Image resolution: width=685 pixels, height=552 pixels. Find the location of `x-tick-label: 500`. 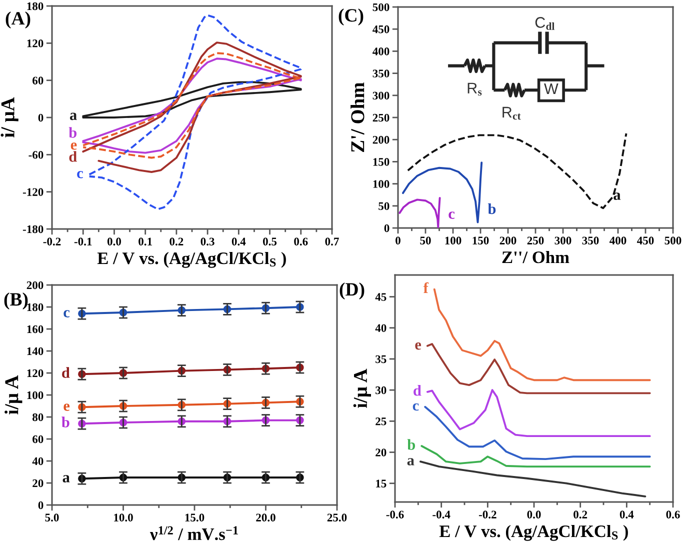

x-tick-label: 500 is located at coordinates (673, 240).